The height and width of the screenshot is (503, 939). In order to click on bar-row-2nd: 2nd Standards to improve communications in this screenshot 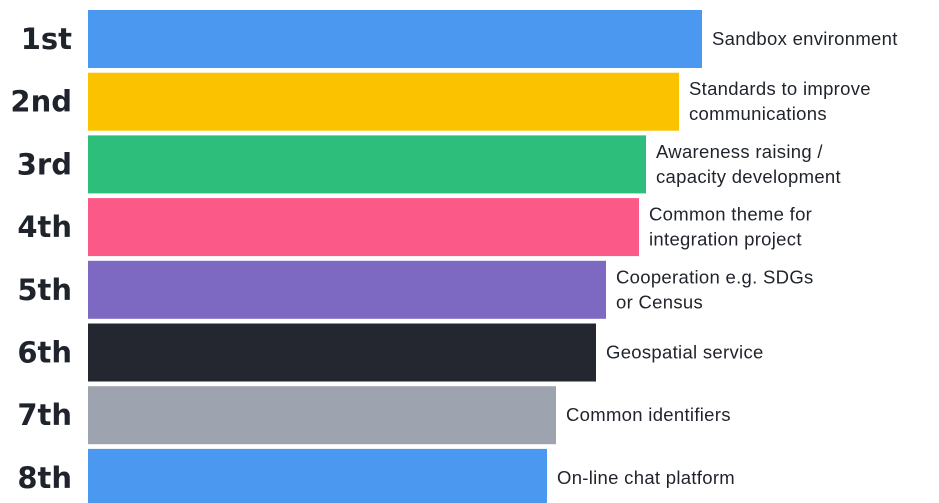, I will do `click(440, 101)`.